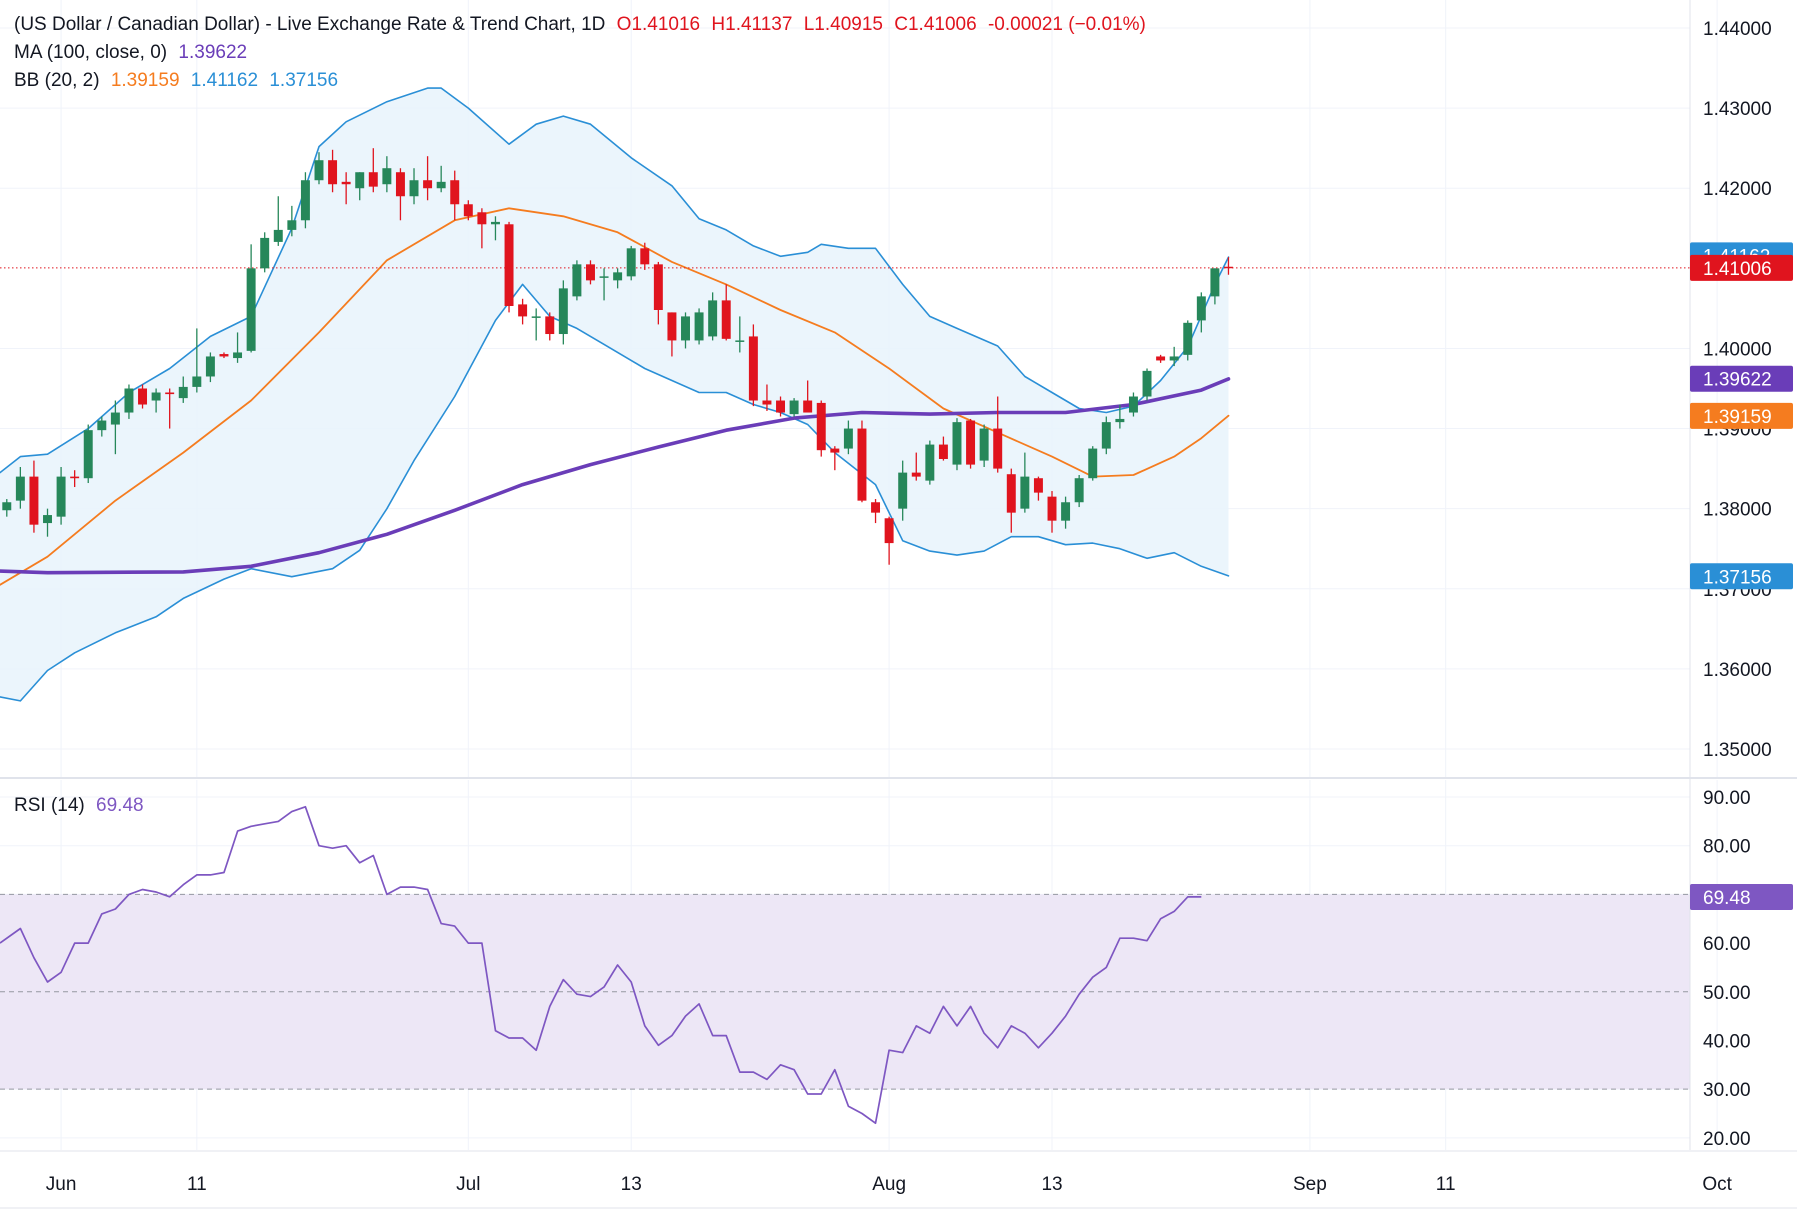 The height and width of the screenshot is (1228, 1797). What do you see at coordinates (91, 52) in the screenshot?
I see `ma-label: MA (100, close, 0)` at bounding box center [91, 52].